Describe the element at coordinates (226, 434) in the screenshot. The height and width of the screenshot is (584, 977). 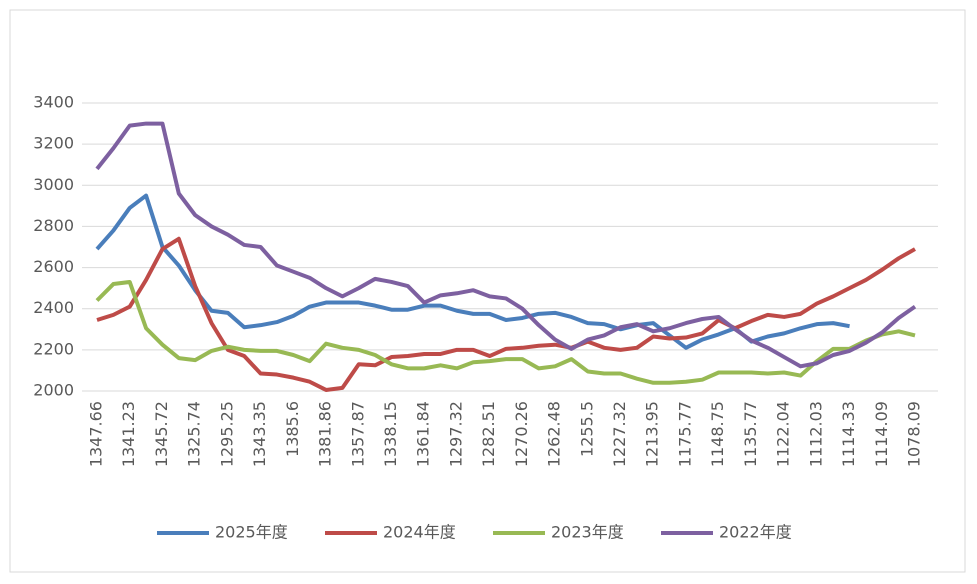
I see `x-tick-label: 1295.25` at that location.